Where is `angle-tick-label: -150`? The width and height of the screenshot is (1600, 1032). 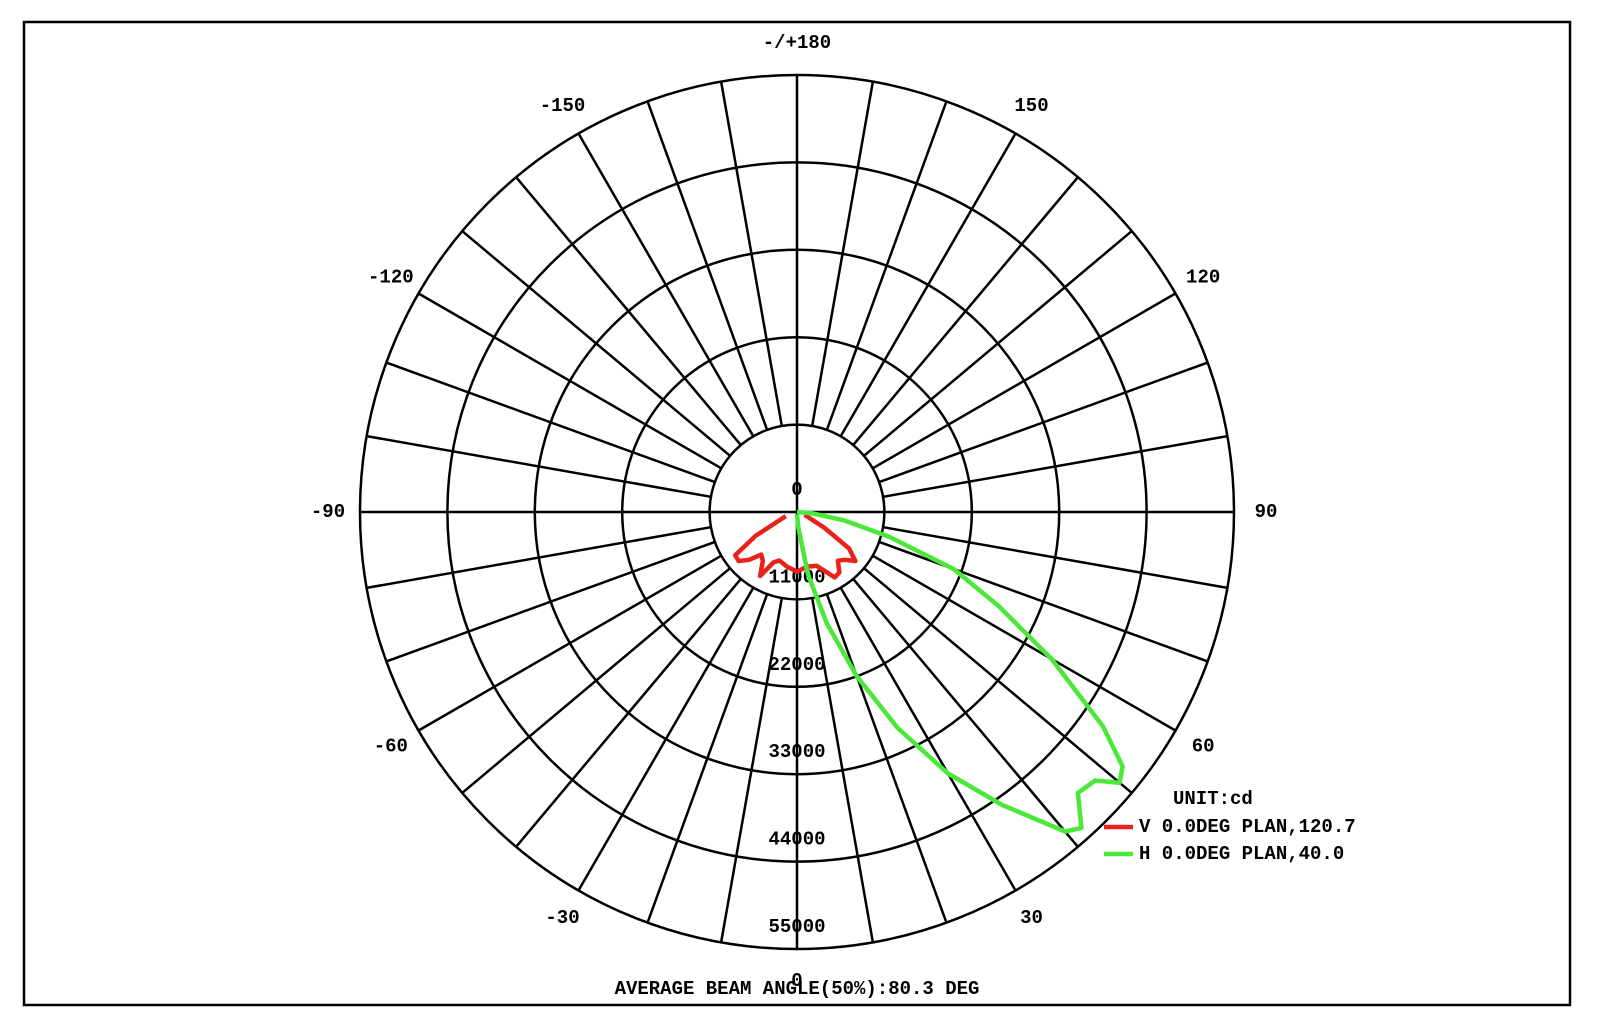
angle-tick-label: -150 is located at coordinates (563, 106).